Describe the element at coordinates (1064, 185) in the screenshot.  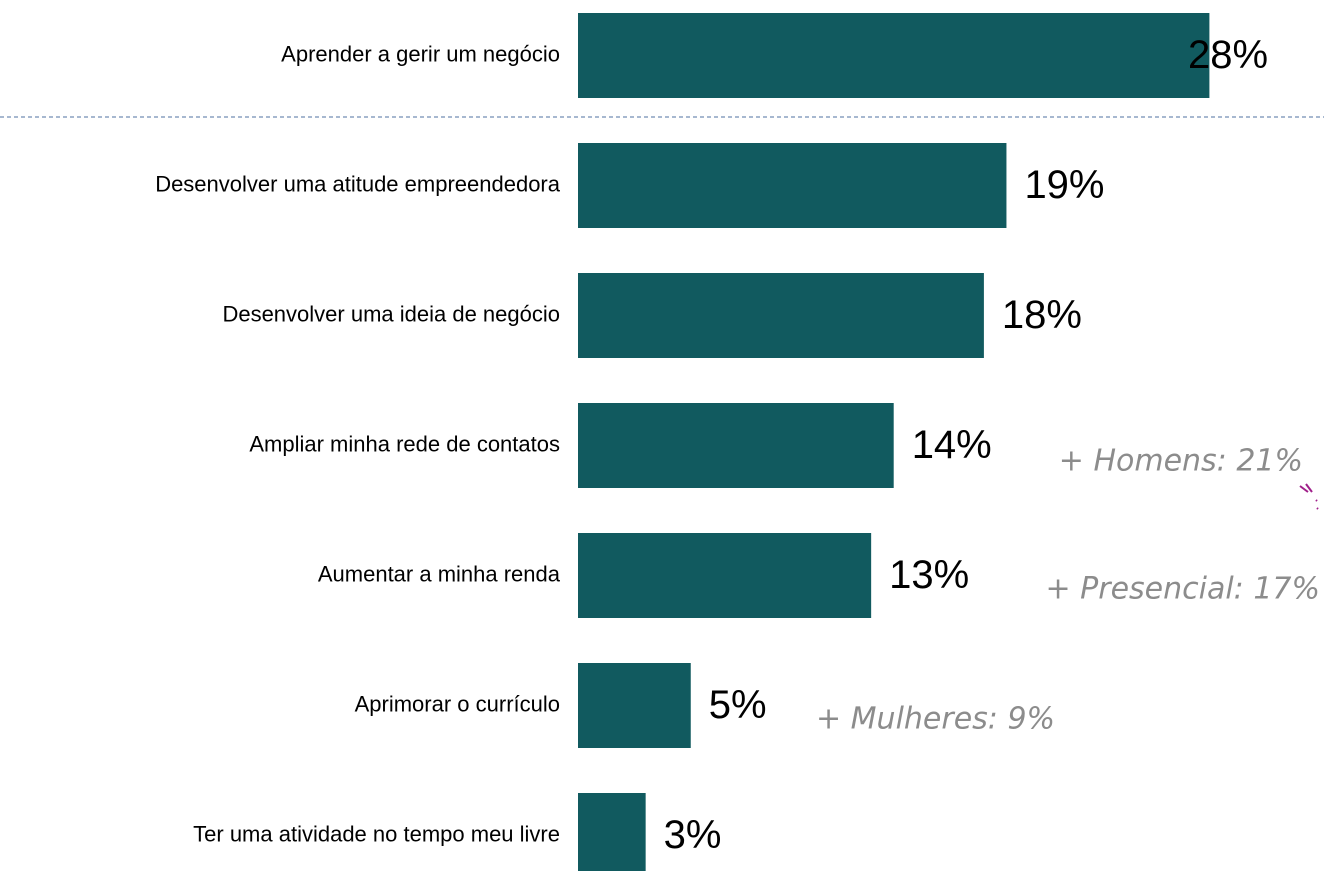
I see `value-label: 19%` at that location.